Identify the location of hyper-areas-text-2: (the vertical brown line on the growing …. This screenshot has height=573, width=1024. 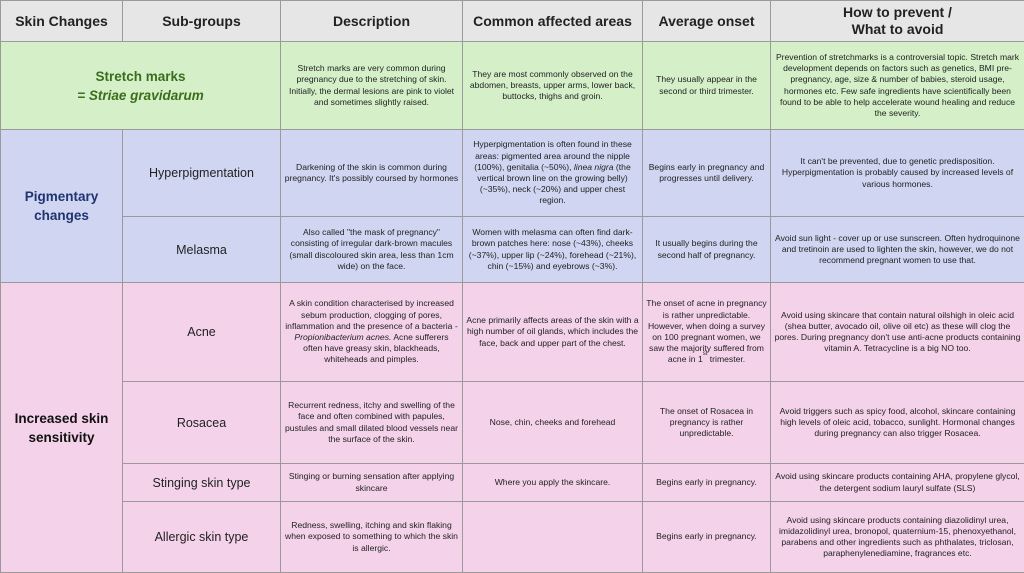
(554, 183).